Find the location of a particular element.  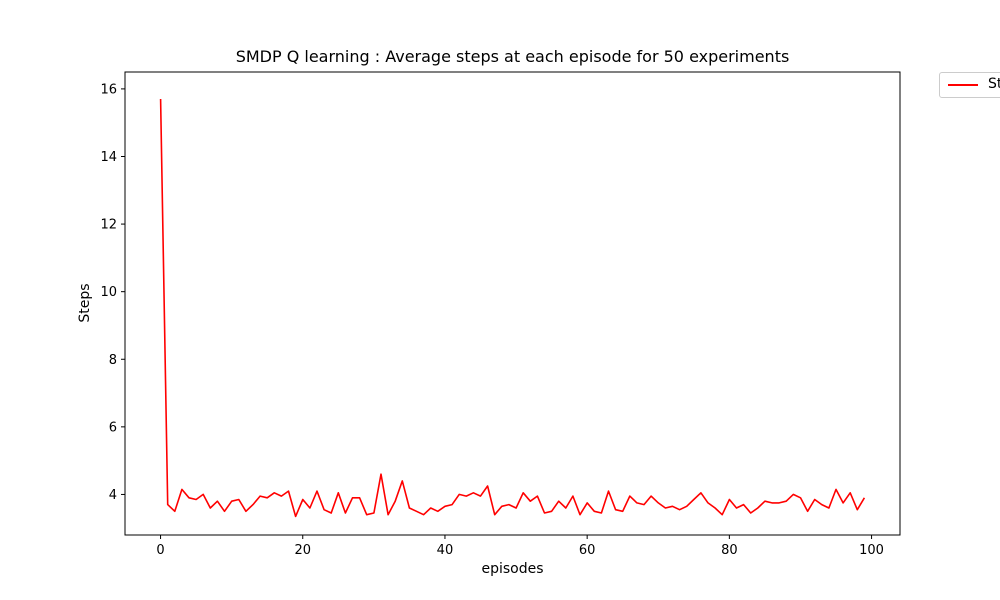

y-tick-label: 6 is located at coordinates (113, 427).